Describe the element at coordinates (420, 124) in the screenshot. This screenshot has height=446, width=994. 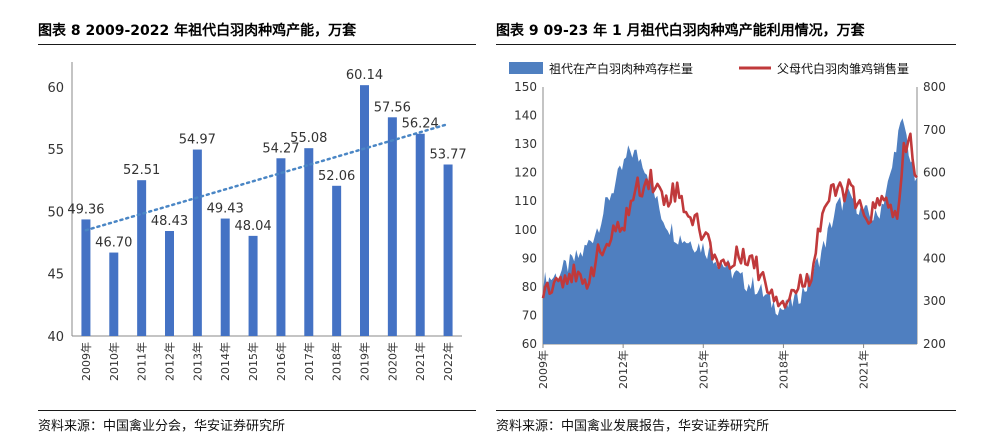
I see `data-label: 56.24` at that location.